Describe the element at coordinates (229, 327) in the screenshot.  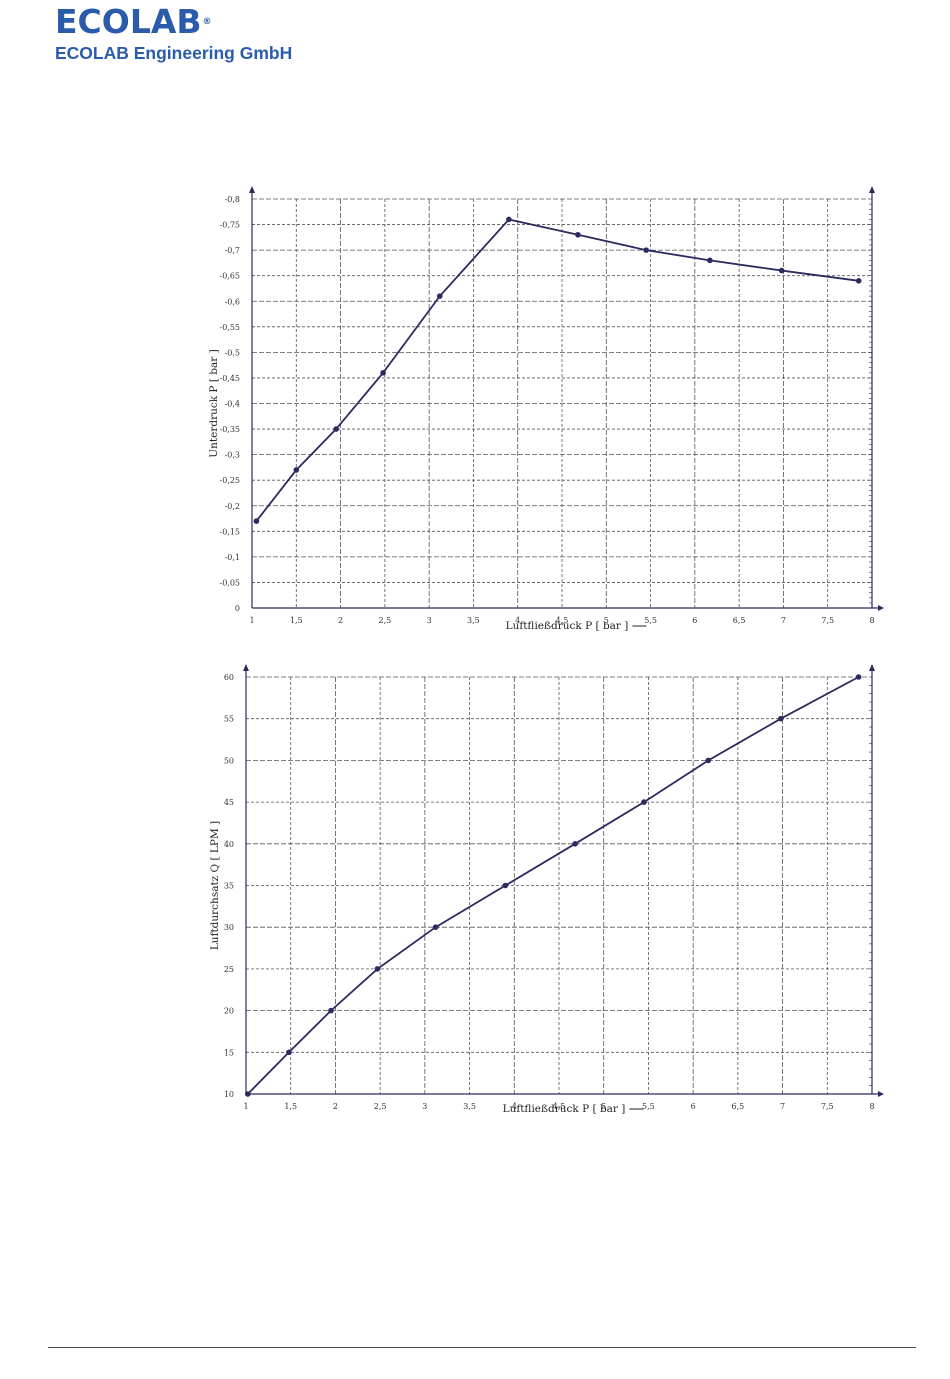
I see `y-tick-label: -0,55` at that location.